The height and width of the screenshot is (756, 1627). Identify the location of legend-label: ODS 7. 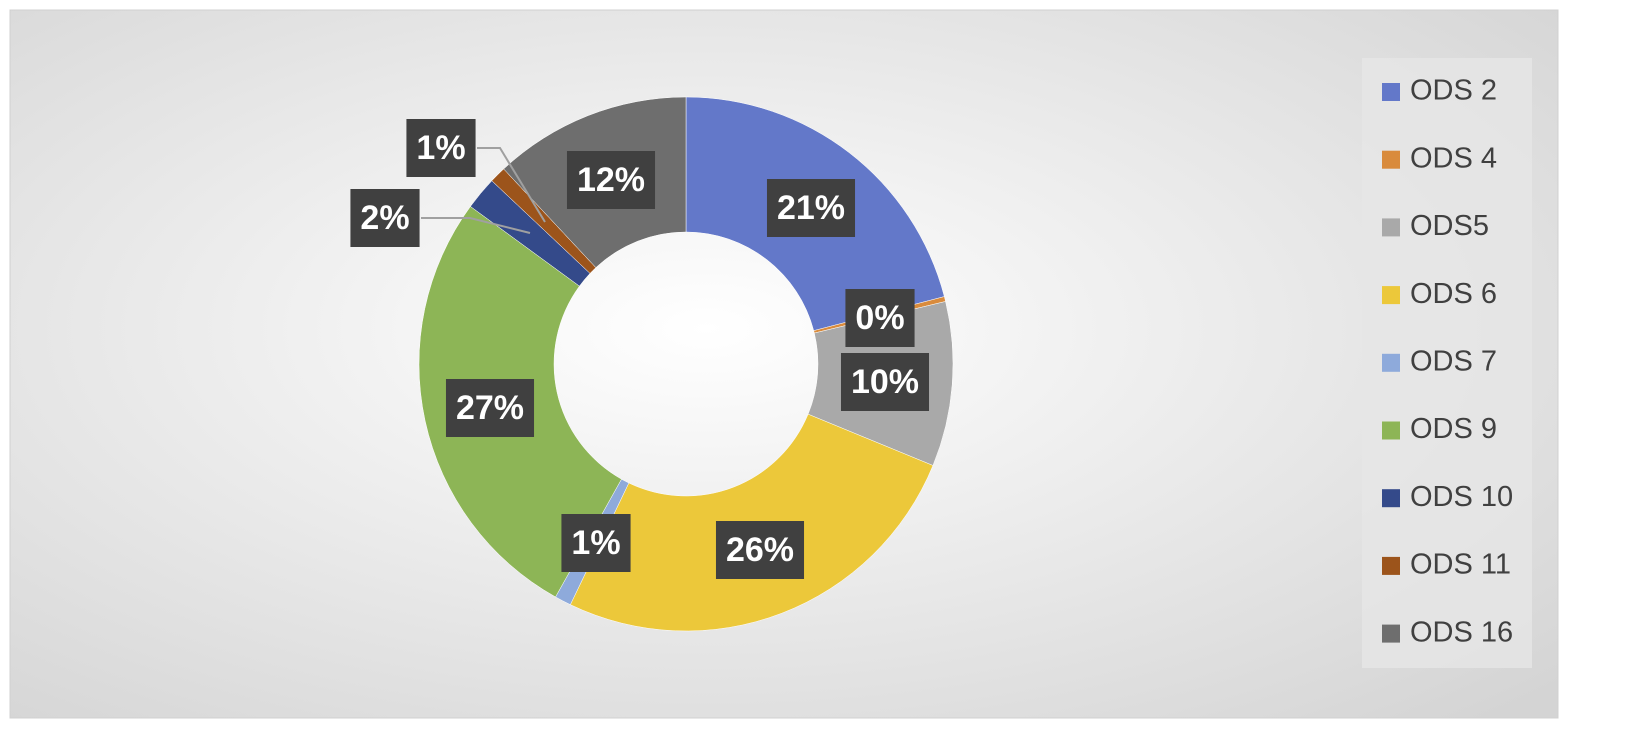
(1453, 361).